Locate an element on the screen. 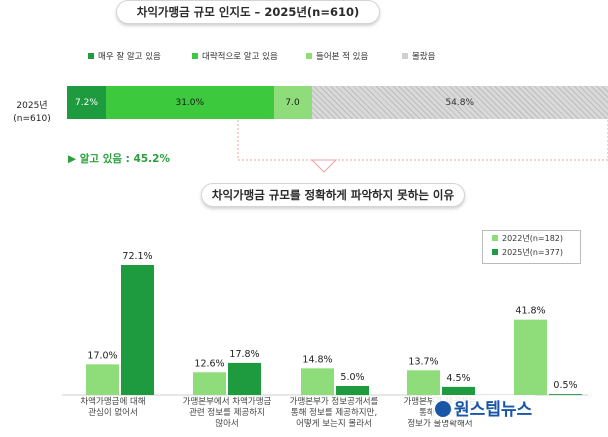 The image size is (608, 437). legend-item-heard: 들어본 적 있음 is located at coordinates (337, 56).